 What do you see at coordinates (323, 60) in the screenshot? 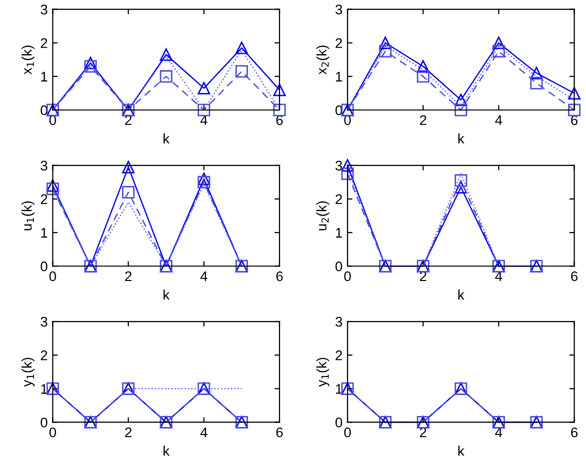
I see `y-axis-title: x$_{2}$(k)` at bounding box center [323, 60].